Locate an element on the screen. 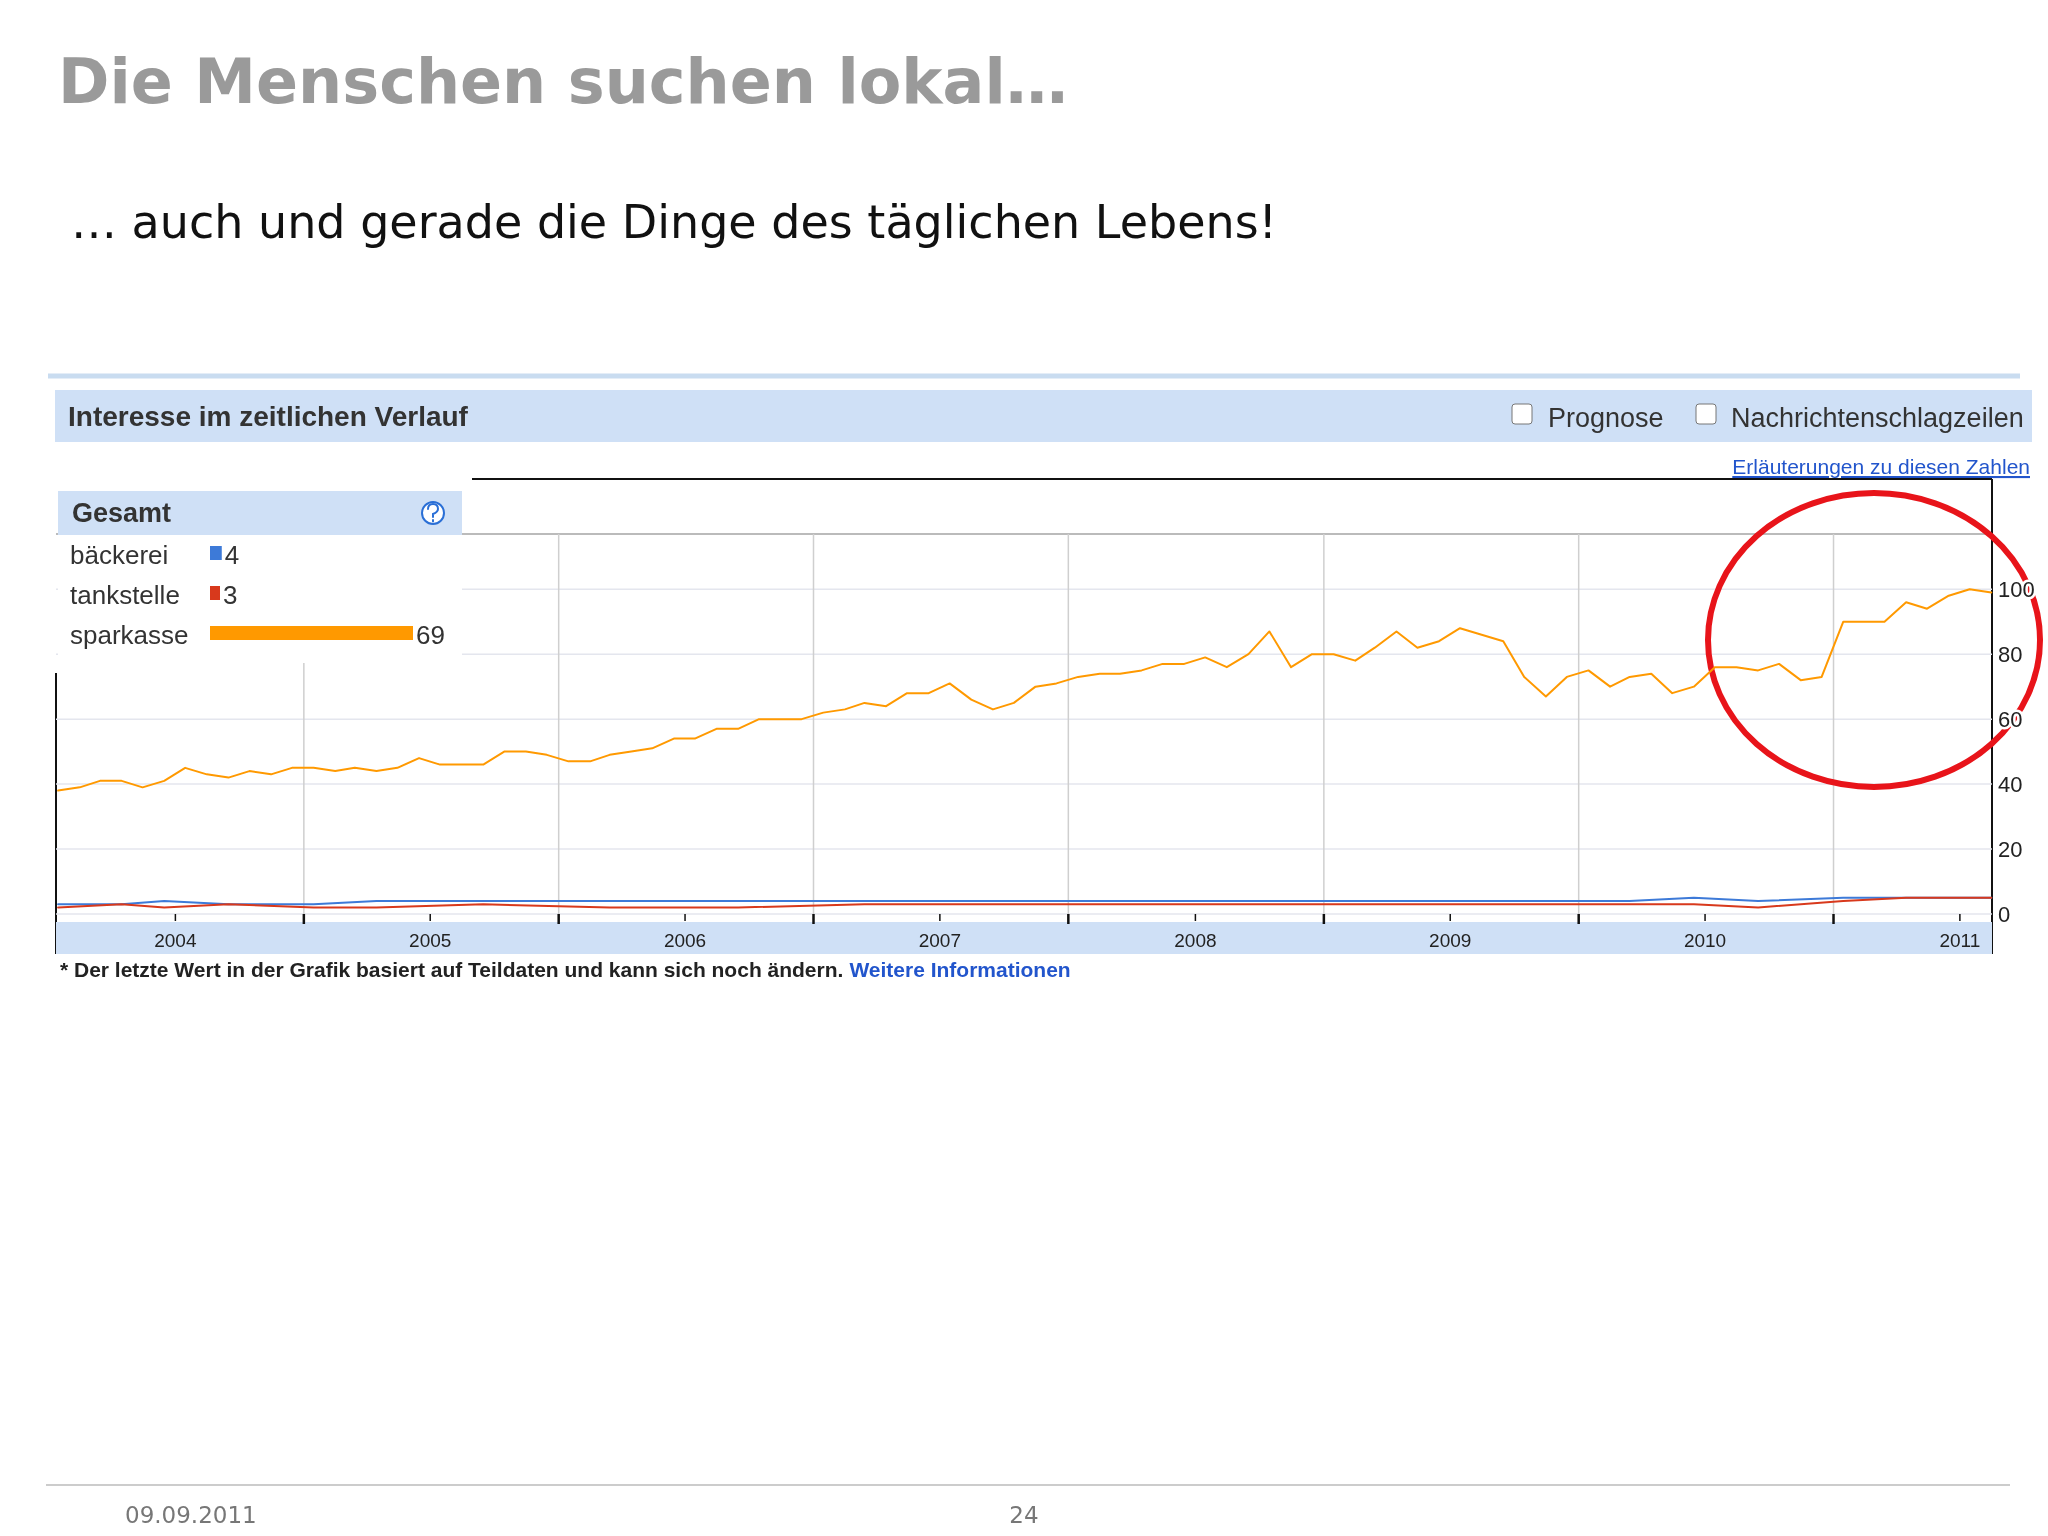 This screenshot has height=1536, width=2048. annotation: 3 is located at coordinates (230, 595).